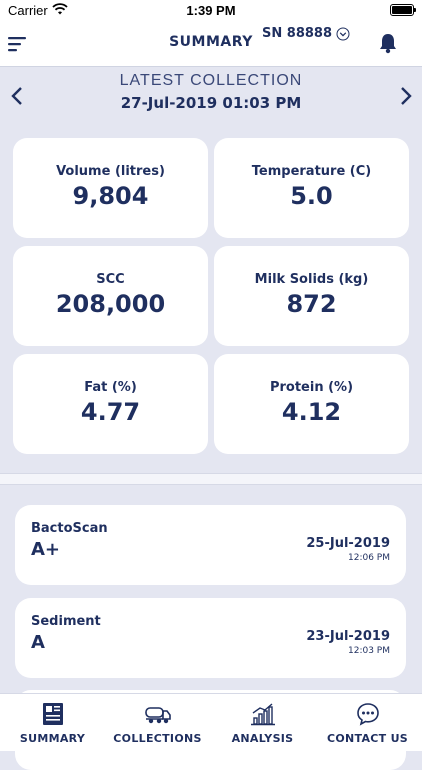 This screenshot has width=422, height=770. I want to click on metric-tile-volume: Volume (litres) 9,804, so click(110, 188).